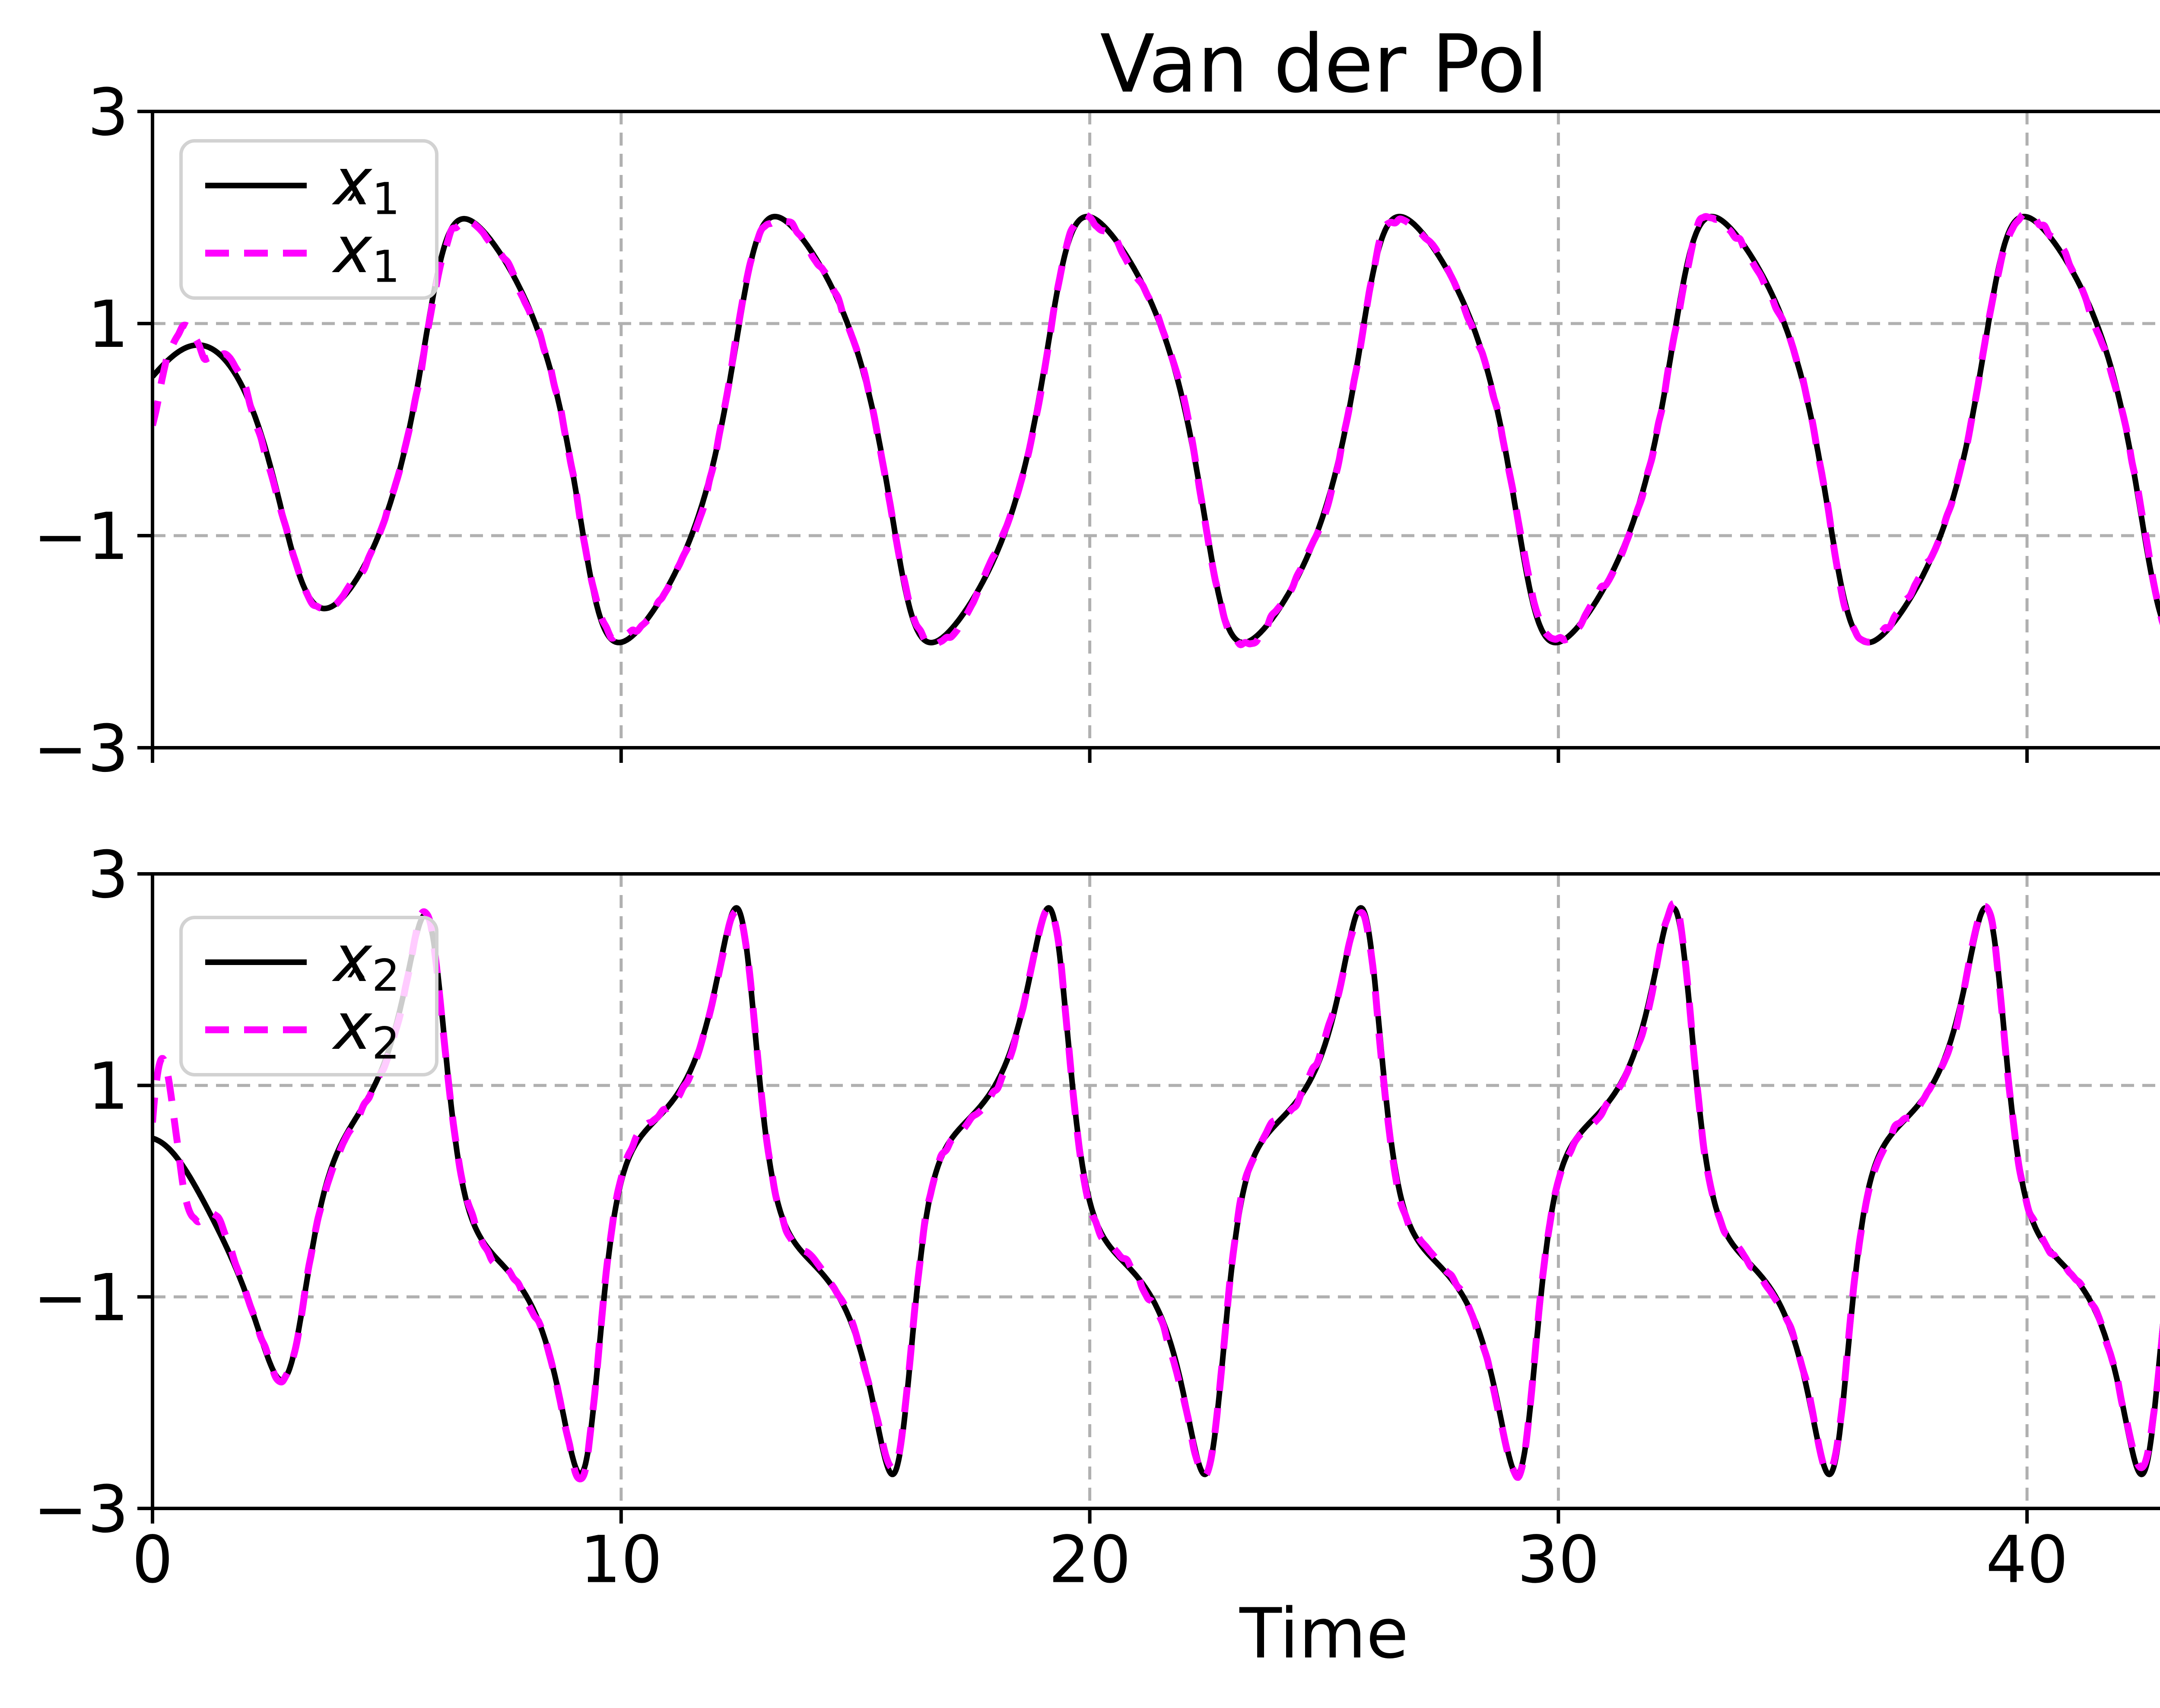 This screenshot has width=2160, height=1708. What do you see at coordinates (309, 239) in the screenshot?
I see `legend-item-x1-hat: ˆ x1` at bounding box center [309, 239].